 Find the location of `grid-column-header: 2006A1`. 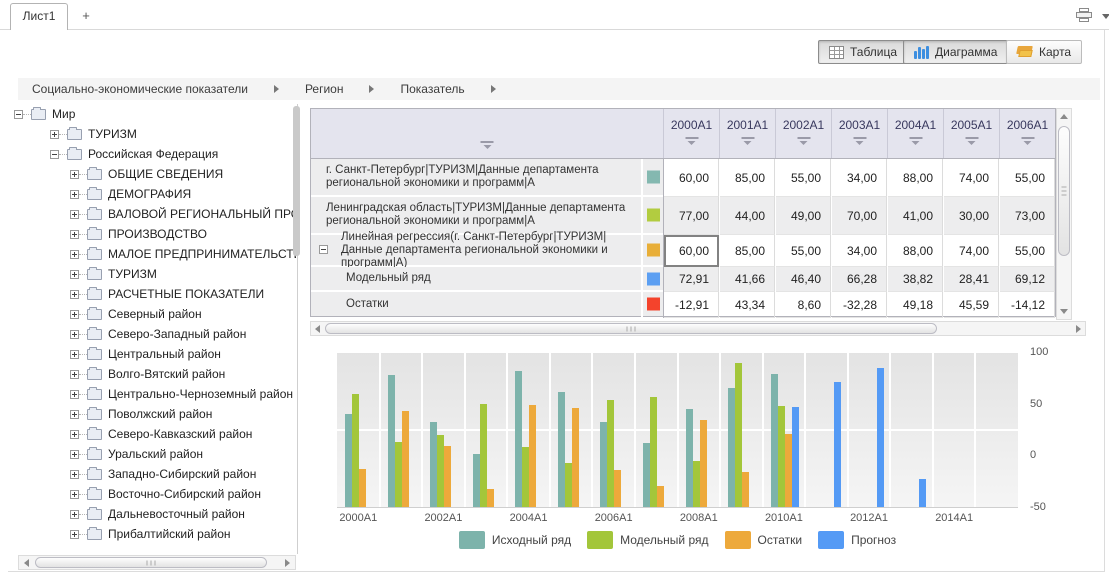

grid-column-header: 2006A1 is located at coordinates (1027, 133).